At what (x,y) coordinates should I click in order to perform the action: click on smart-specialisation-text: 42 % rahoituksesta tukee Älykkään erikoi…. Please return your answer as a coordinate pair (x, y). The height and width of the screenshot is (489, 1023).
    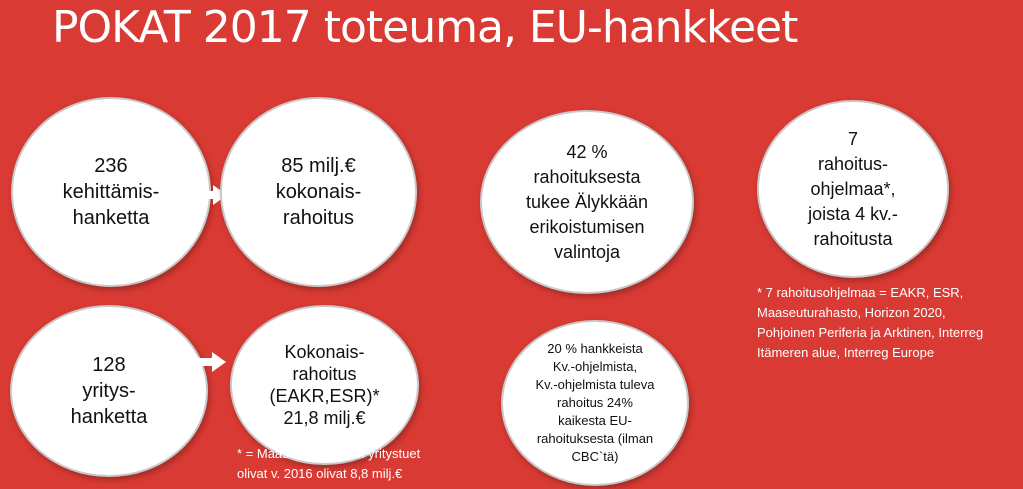
    Looking at the image, I should click on (587, 201).